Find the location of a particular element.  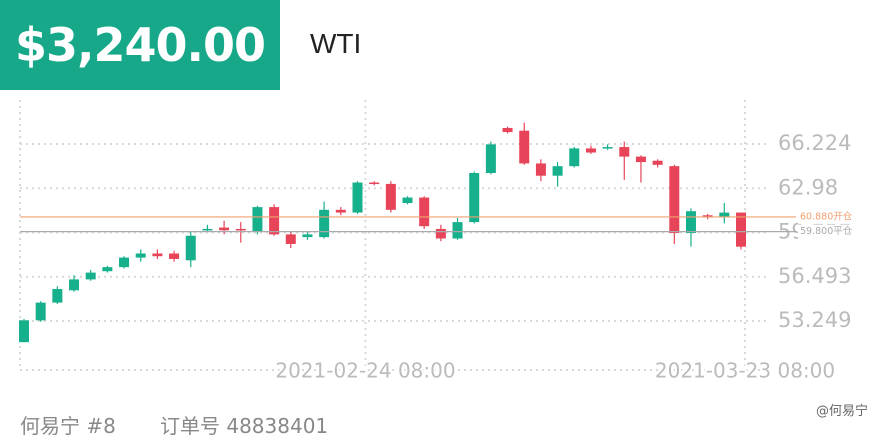

symbol: WTI is located at coordinates (336, 43).